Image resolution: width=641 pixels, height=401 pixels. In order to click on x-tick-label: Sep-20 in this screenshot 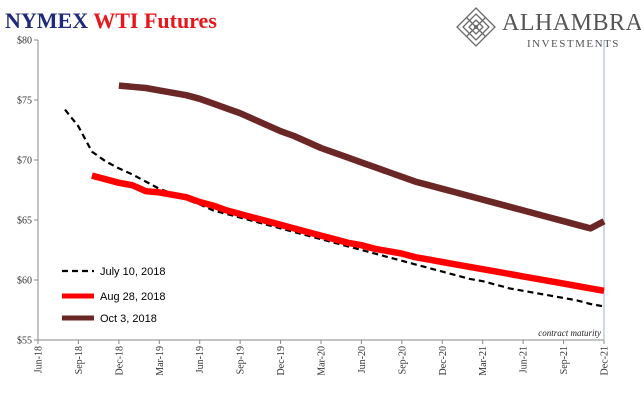, I will do `click(402, 360)`.